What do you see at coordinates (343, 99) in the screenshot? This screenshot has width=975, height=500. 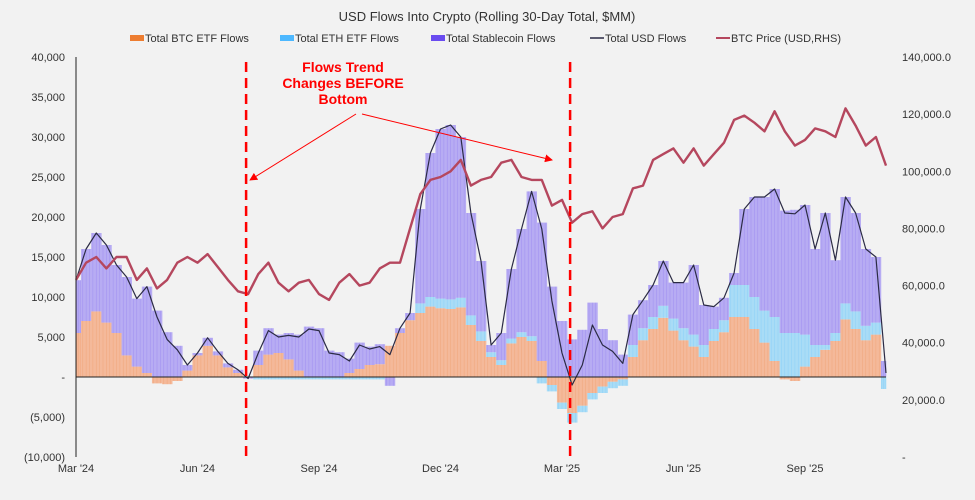 I see `annotation-line-3: Bottom` at bounding box center [343, 99].